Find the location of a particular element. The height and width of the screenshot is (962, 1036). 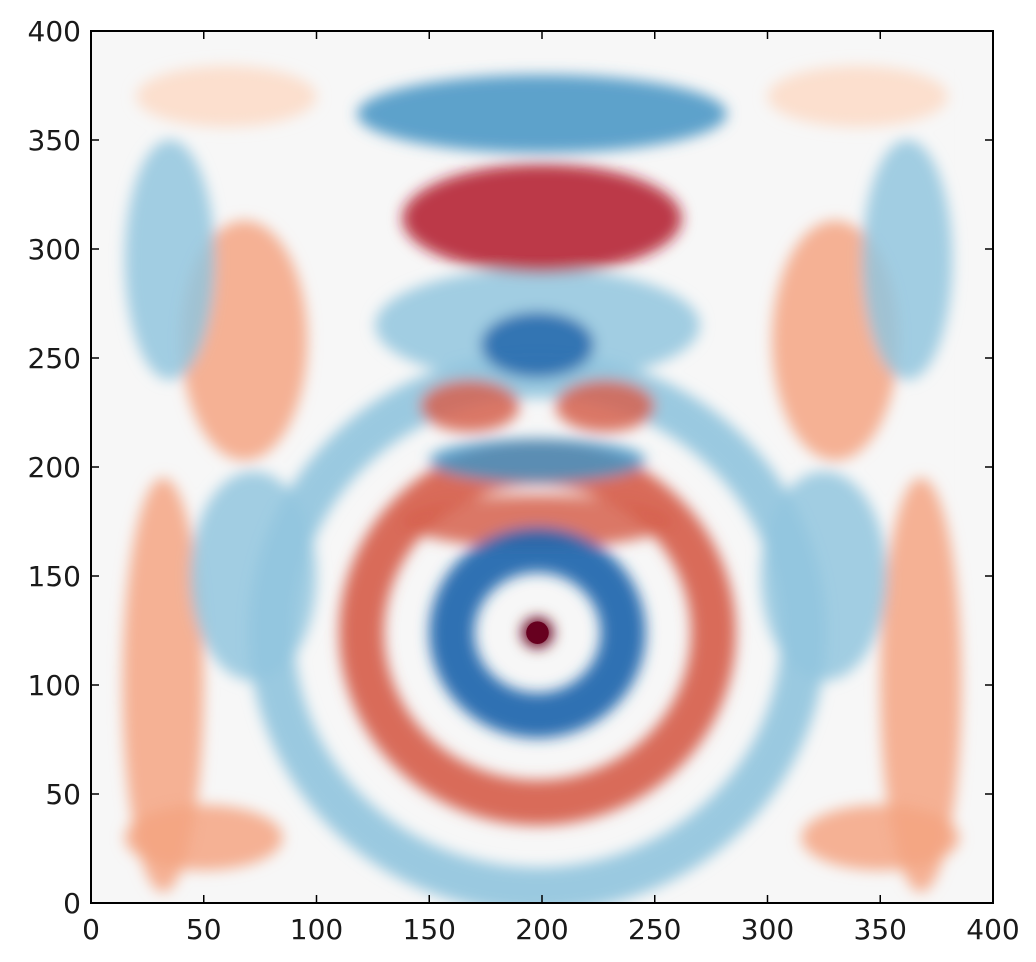

x-tick-label: 150 is located at coordinates (429, 929).